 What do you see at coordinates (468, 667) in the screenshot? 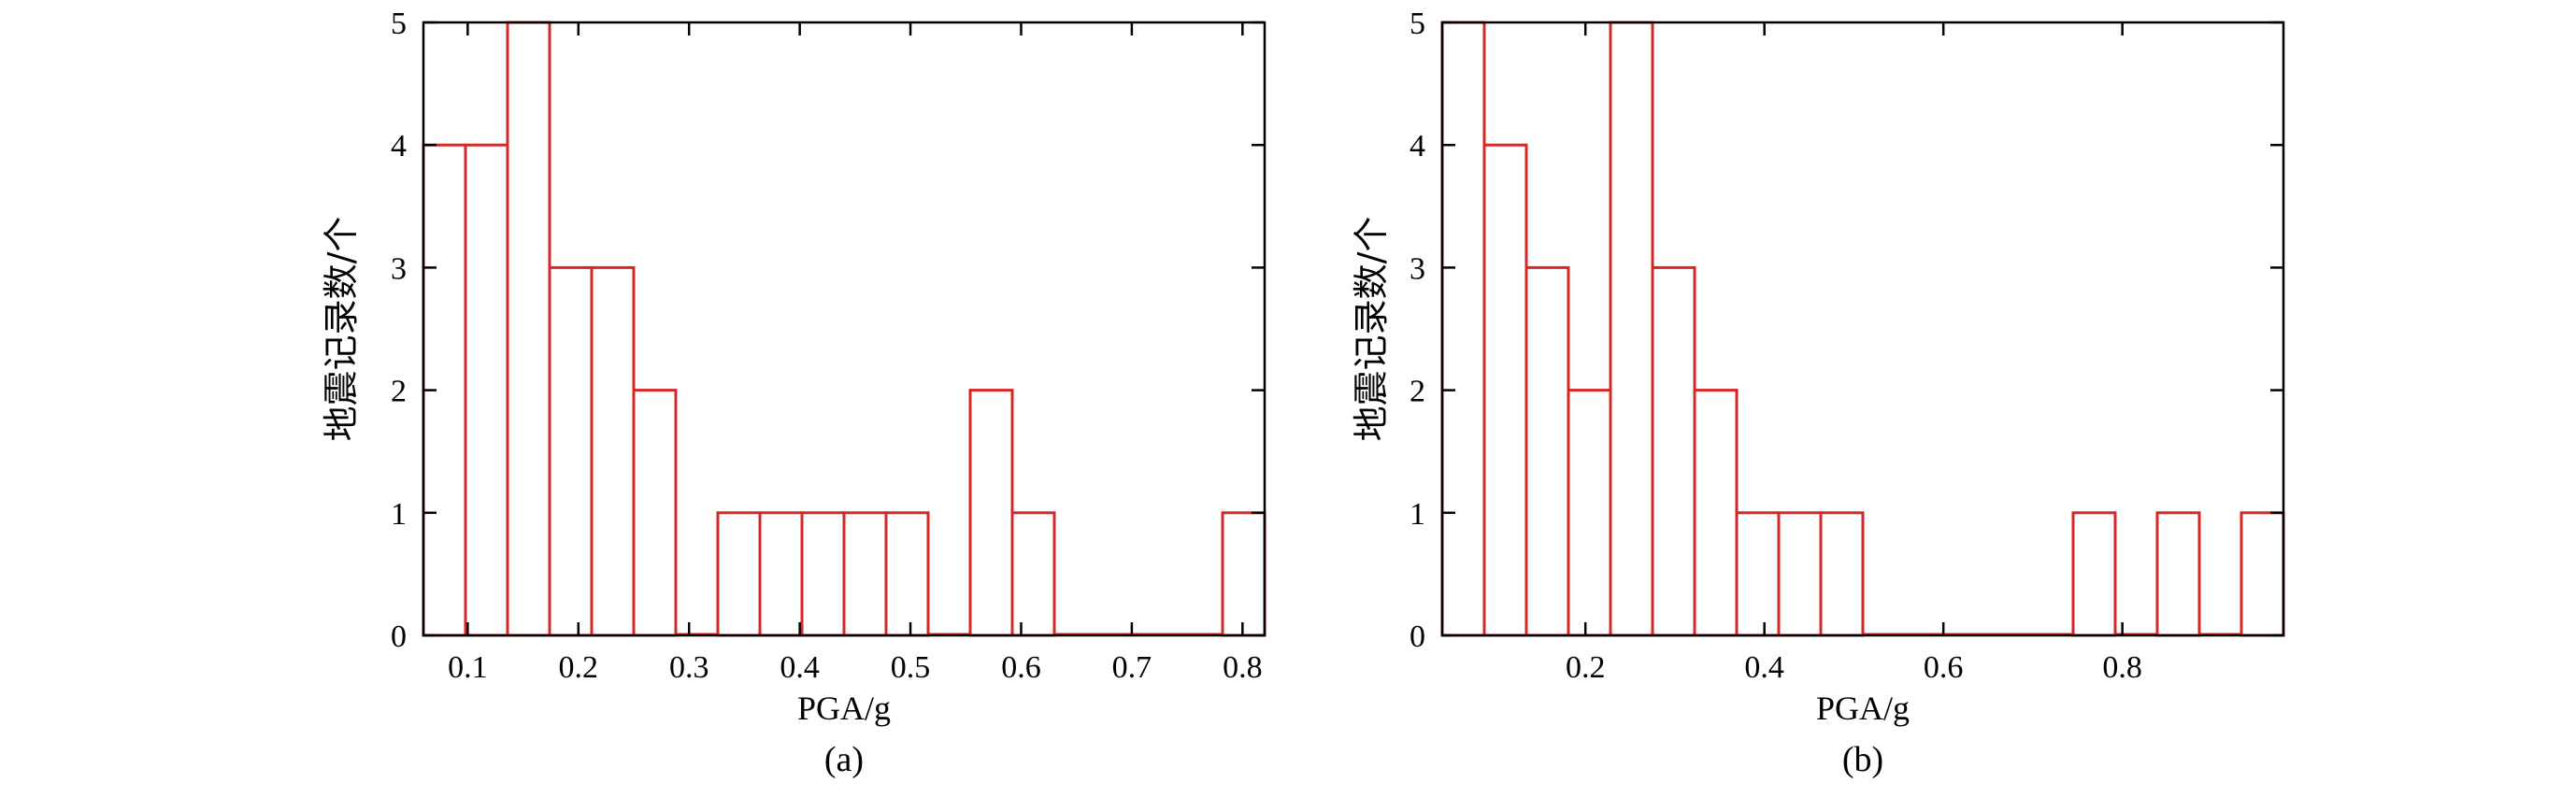
I see `x-tick-label: 0.1` at bounding box center [468, 667].